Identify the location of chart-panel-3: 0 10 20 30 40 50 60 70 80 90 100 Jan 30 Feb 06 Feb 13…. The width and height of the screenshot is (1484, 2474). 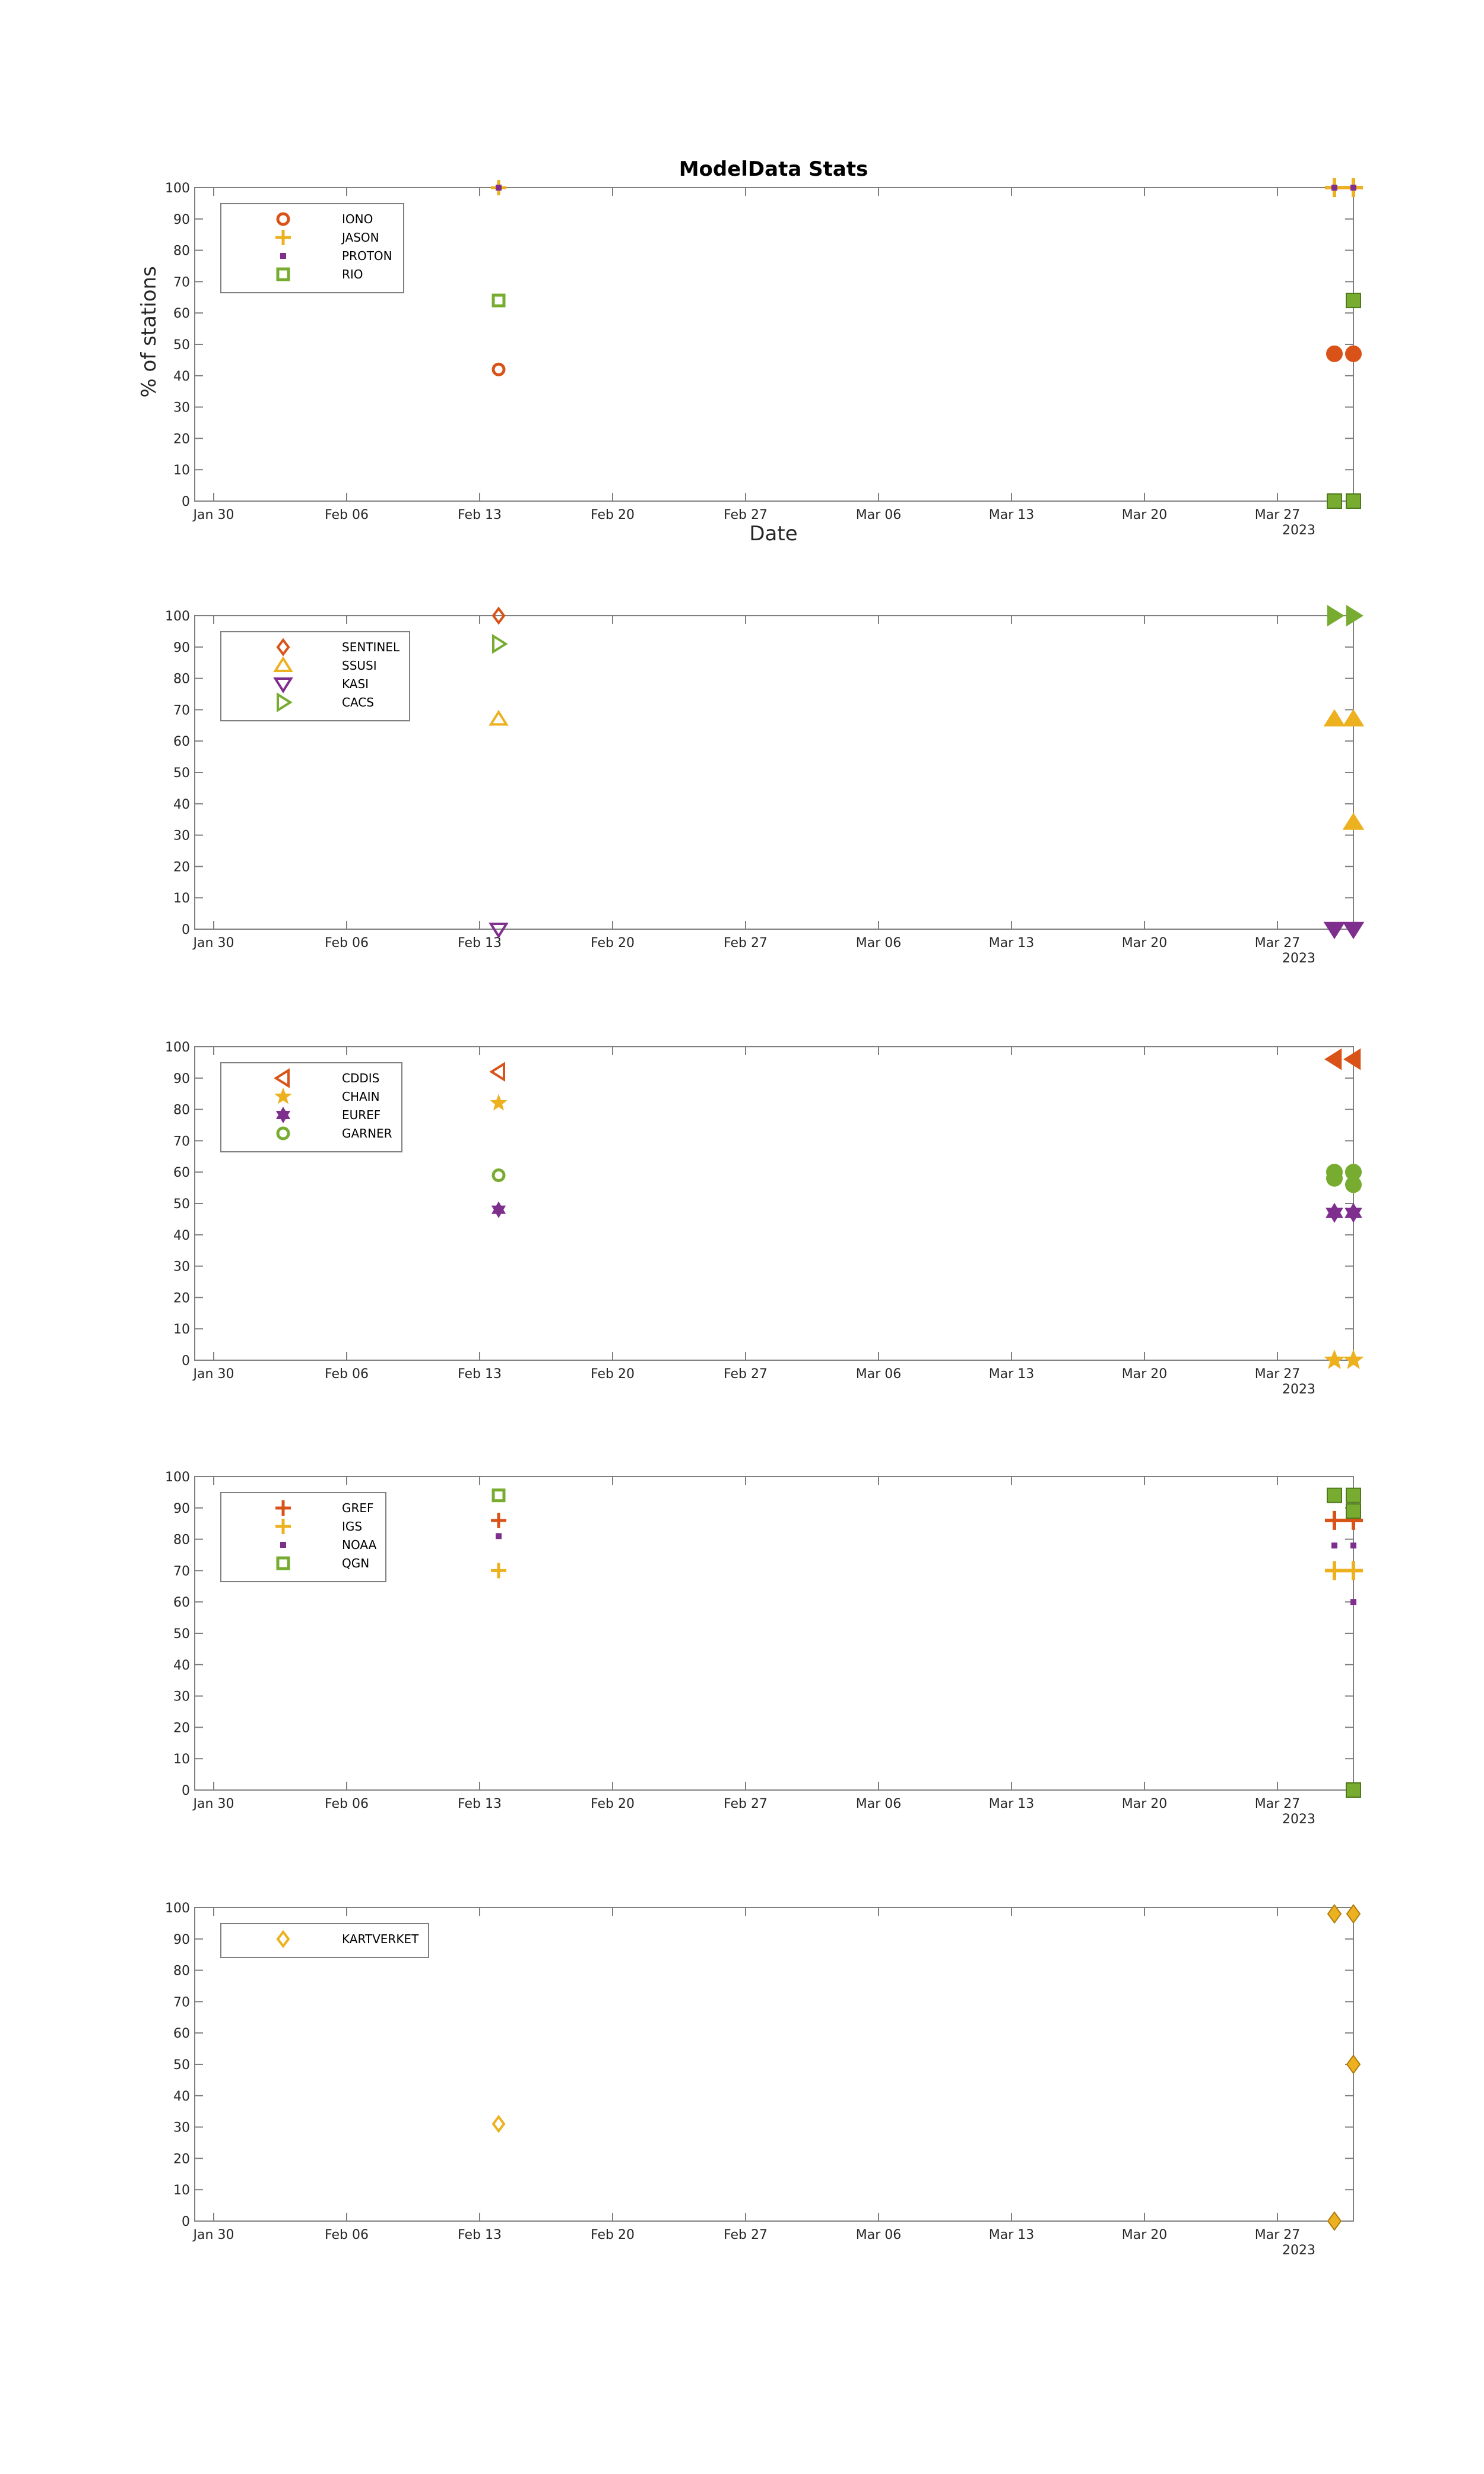
(764, 1218).